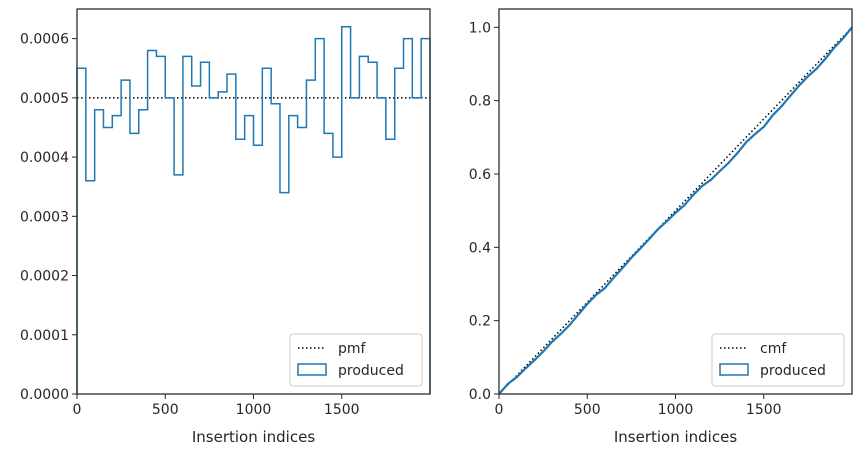 The image size is (861, 453). I want to click on y-tick-label: 0.6, so click(480, 175).